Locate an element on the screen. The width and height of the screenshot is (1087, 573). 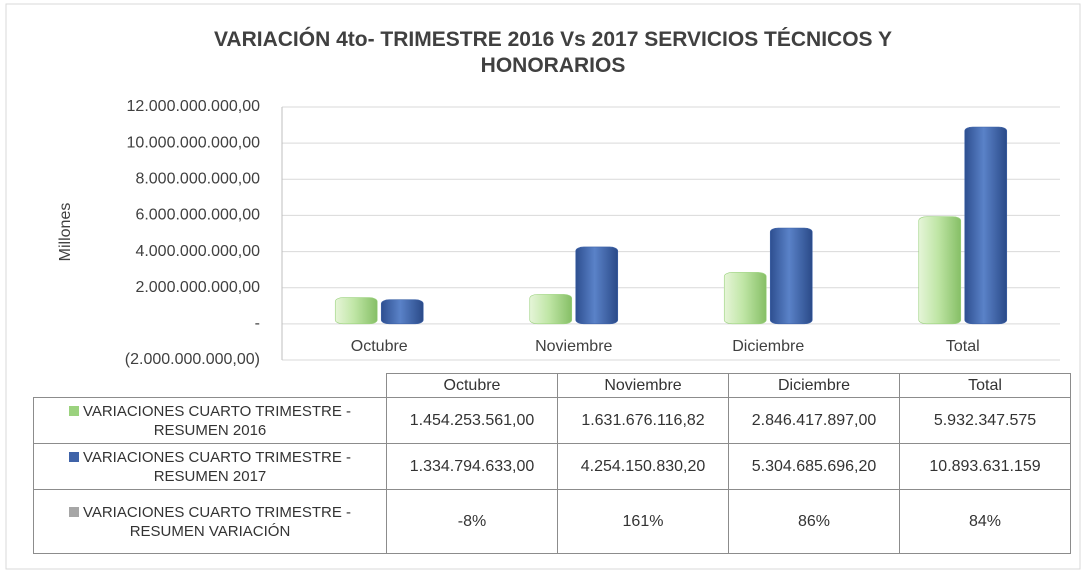
table-header: Diciembre is located at coordinates (814, 385).